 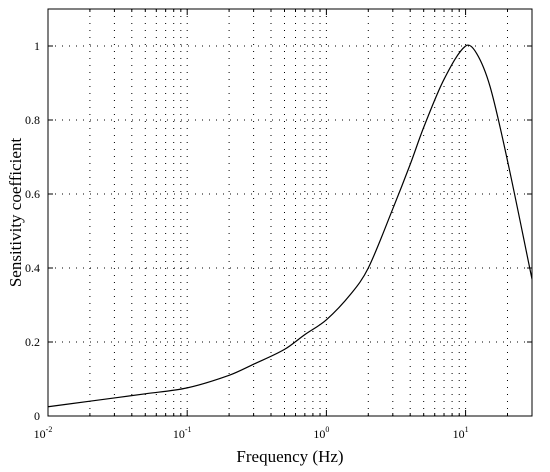 What do you see at coordinates (461, 433) in the screenshot?
I see `x-tick-label: 10¹` at bounding box center [461, 433].